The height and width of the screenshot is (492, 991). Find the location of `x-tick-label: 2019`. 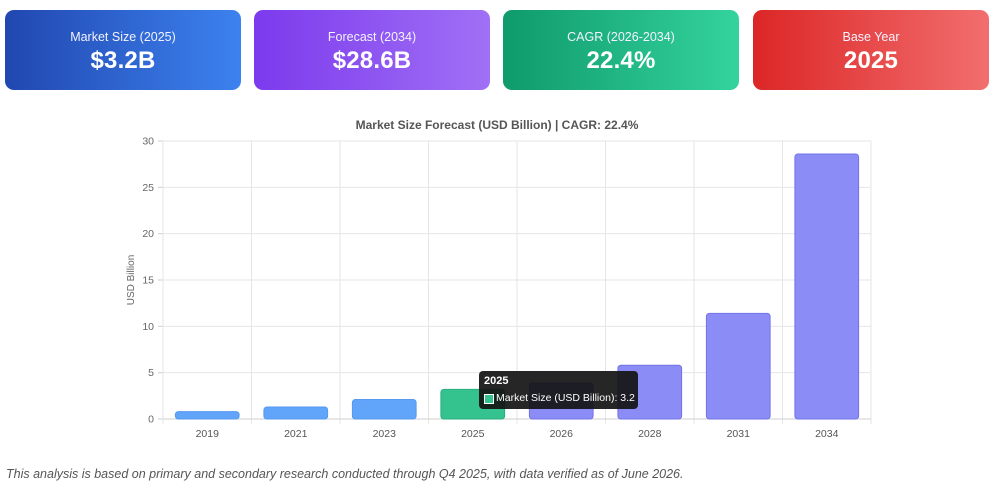

x-tick-label: 2019 is located at coordinates (208, 434).